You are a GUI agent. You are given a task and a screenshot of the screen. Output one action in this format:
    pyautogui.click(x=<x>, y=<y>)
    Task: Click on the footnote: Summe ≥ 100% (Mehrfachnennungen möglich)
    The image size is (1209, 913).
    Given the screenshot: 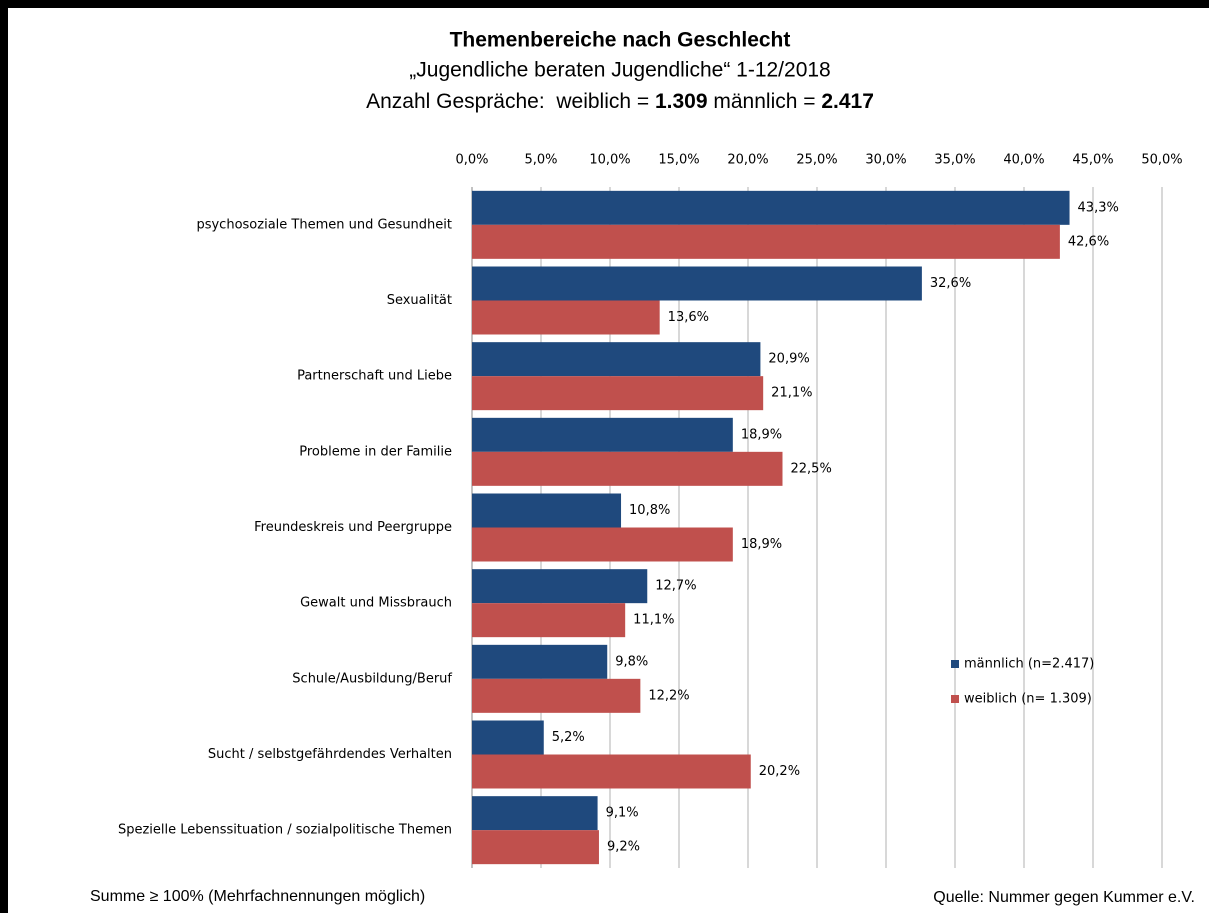 What is the action you would take?
    pyautogui.click(x=257, y=896)
    